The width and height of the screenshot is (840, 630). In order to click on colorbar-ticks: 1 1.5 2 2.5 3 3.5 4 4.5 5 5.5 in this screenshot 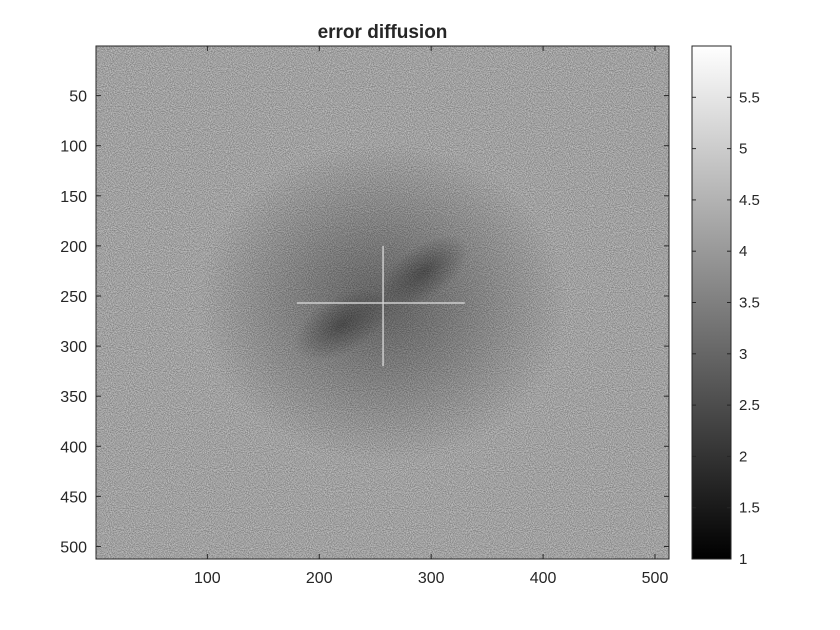, I will do `click(726, 328)`.